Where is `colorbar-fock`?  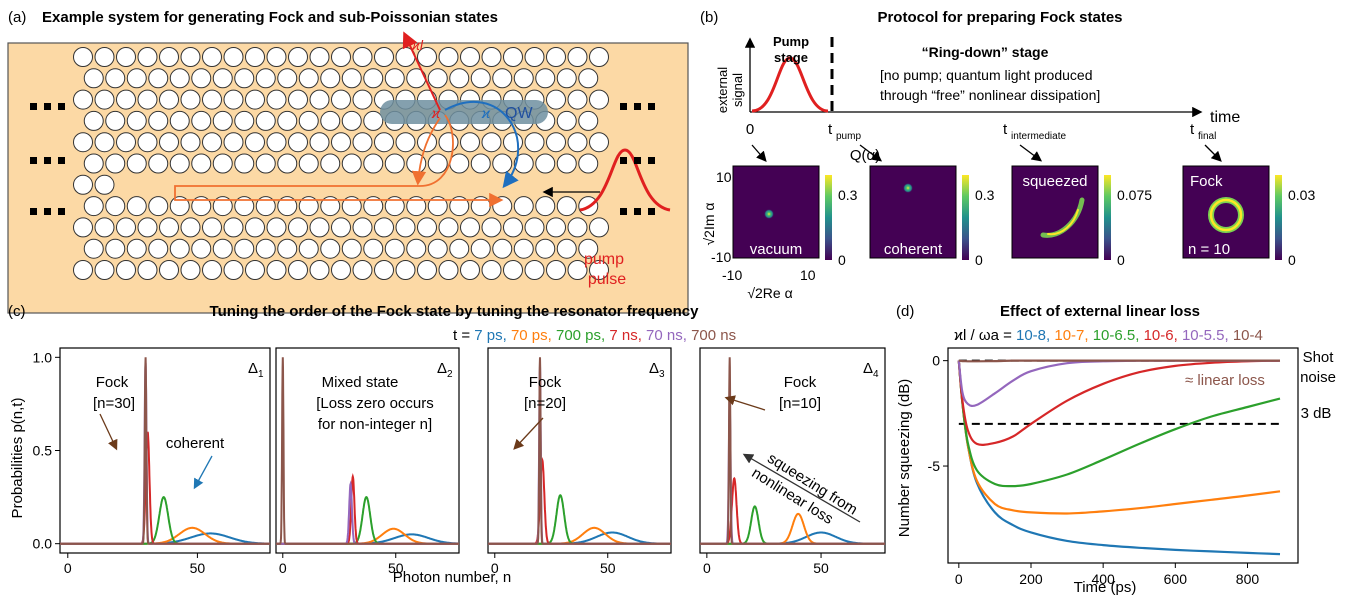
colorbar-fock is located at coordinates (1278, 217).